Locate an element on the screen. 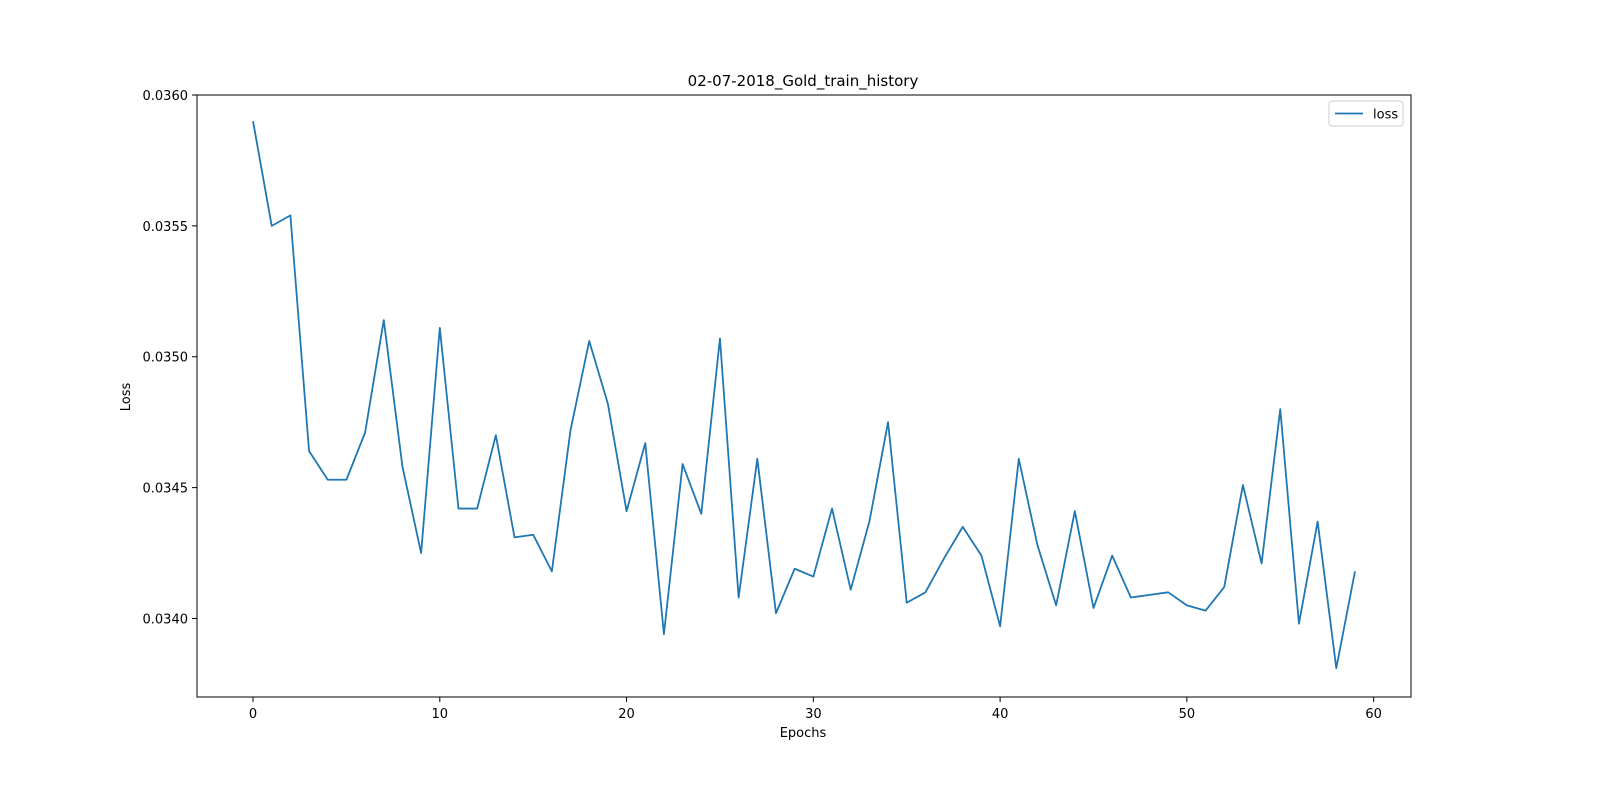 This screenshot has width=1600, height=800. chart-title: 02-07-2018_Gold_train_history is located at coordinates (803, 81).